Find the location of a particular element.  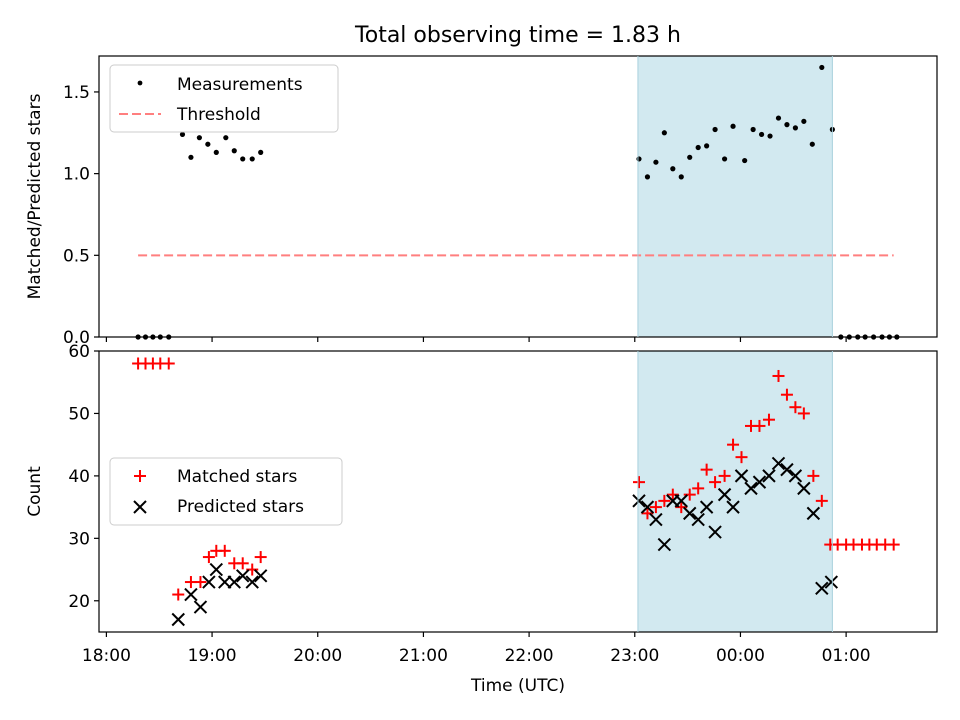

ratio-x-axis is located at coordinates (476, 339).